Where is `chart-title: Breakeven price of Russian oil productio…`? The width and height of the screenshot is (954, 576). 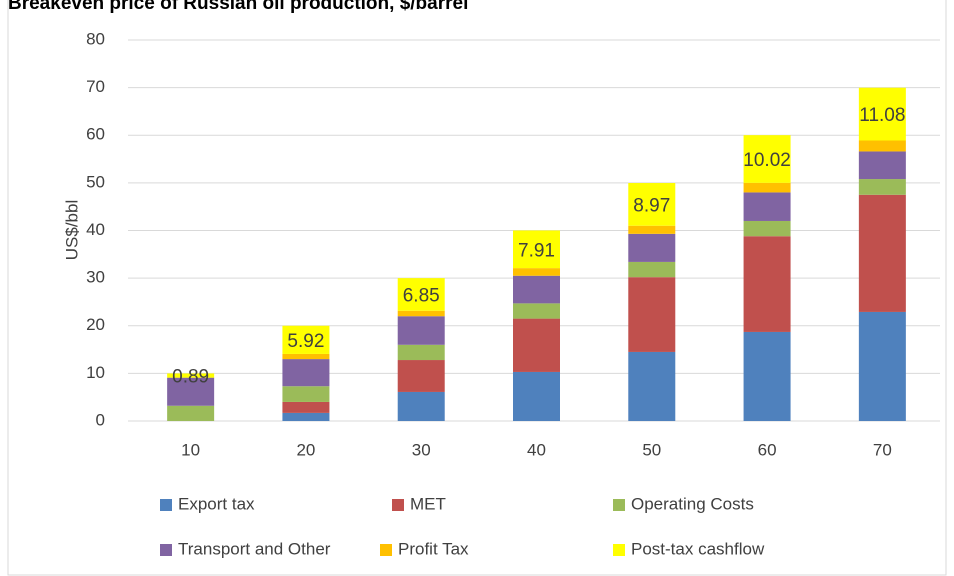 chart-title: Breakeven price of Russian oil productio… is located at coordinates (238, 7).